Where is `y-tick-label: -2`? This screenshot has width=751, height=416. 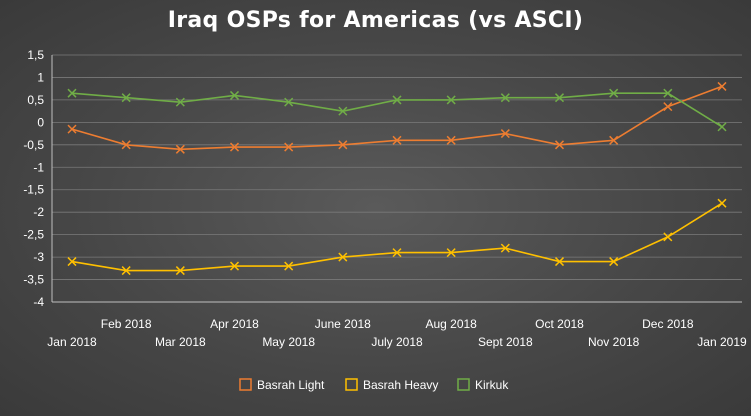
y-tick-label: -2 is located at coordinates (38, 212).